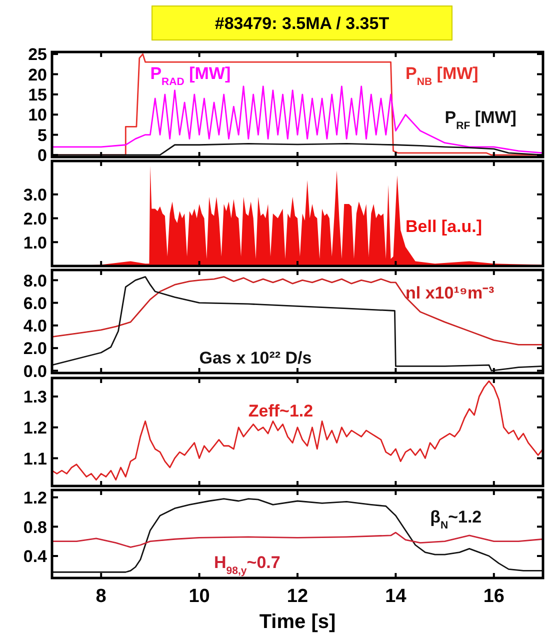  I want to click on chart-title: #83479: 3.5MA / 3.35T, so click(302, 24).